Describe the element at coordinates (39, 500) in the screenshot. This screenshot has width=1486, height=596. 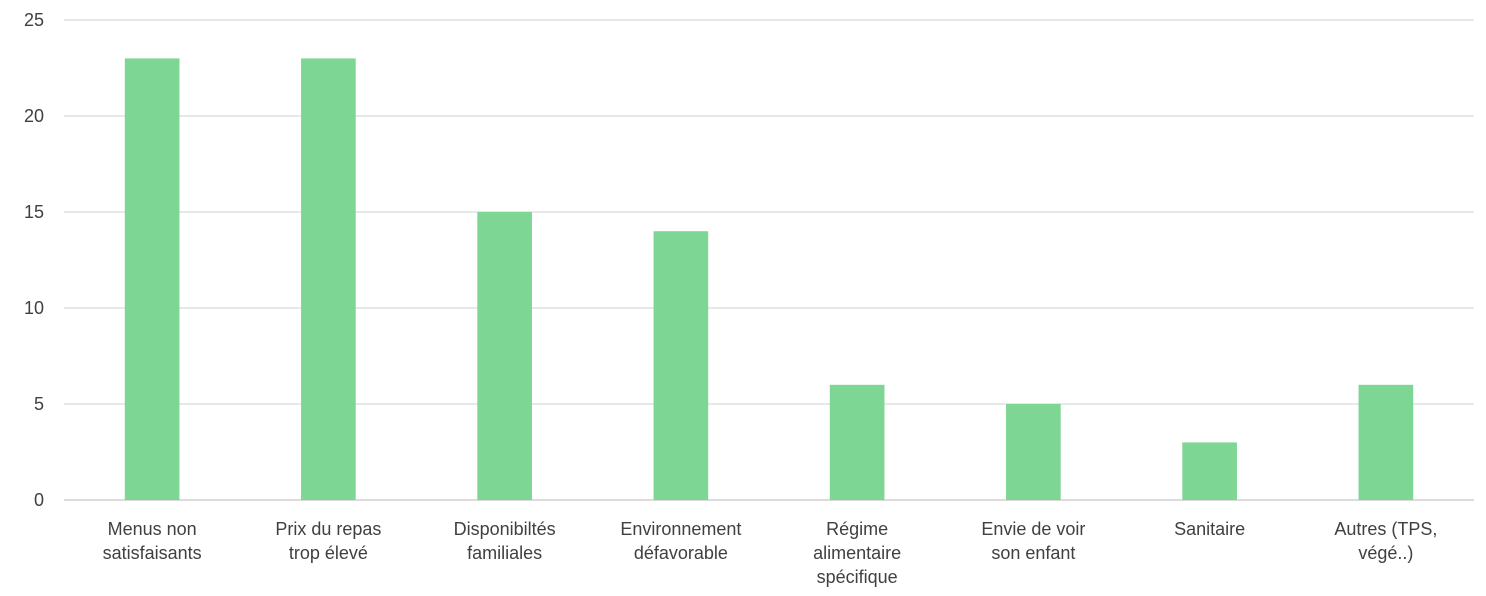
I see `y-tick-label: 0` at that location.